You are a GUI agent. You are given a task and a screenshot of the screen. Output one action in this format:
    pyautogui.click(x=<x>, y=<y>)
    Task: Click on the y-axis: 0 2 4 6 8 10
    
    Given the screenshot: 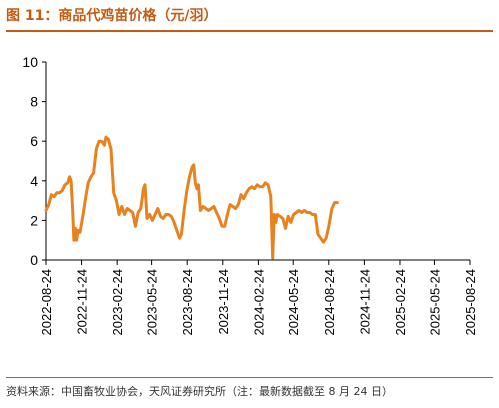 What is the action you would take?
    pyautogui.click(x=34, y=161)
    